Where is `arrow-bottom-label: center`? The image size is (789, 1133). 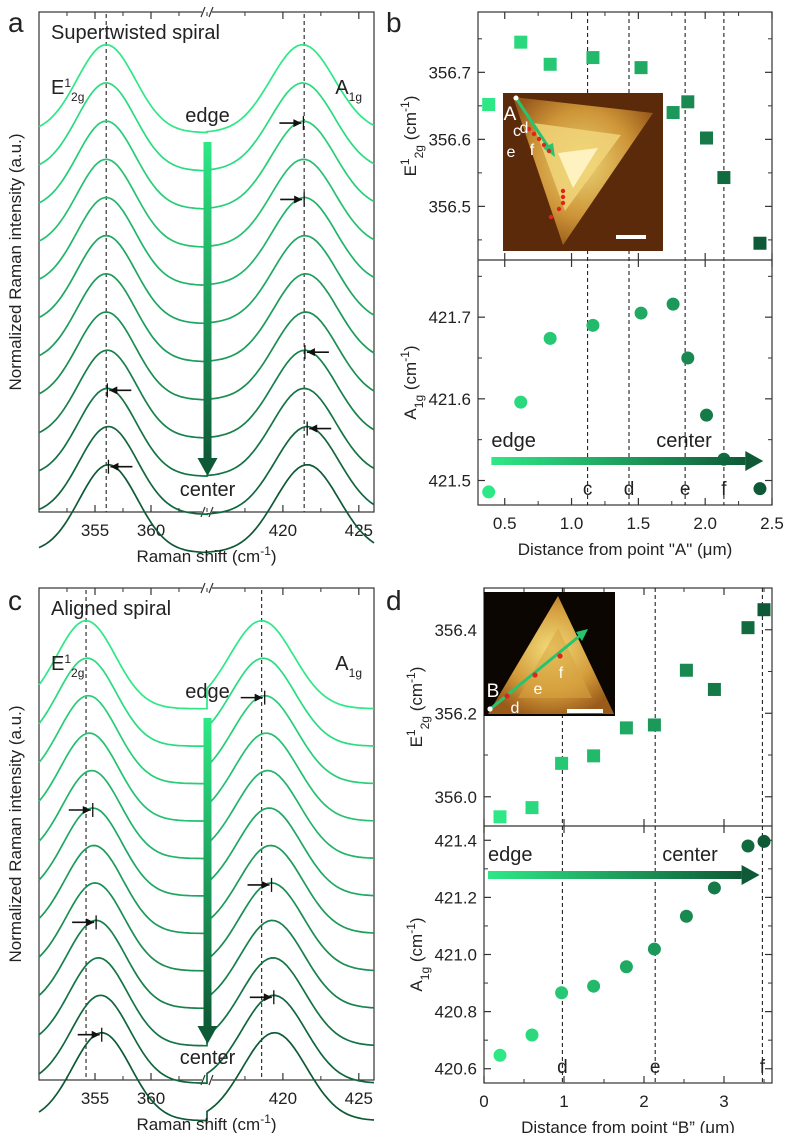 arrow-bottom-label: center is located at coordinates (208, 490).